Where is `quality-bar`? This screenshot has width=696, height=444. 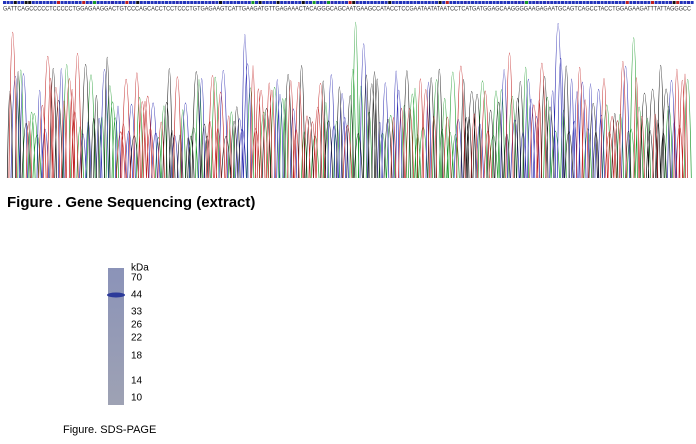 quality-bar is located at coordinates (348, 2).